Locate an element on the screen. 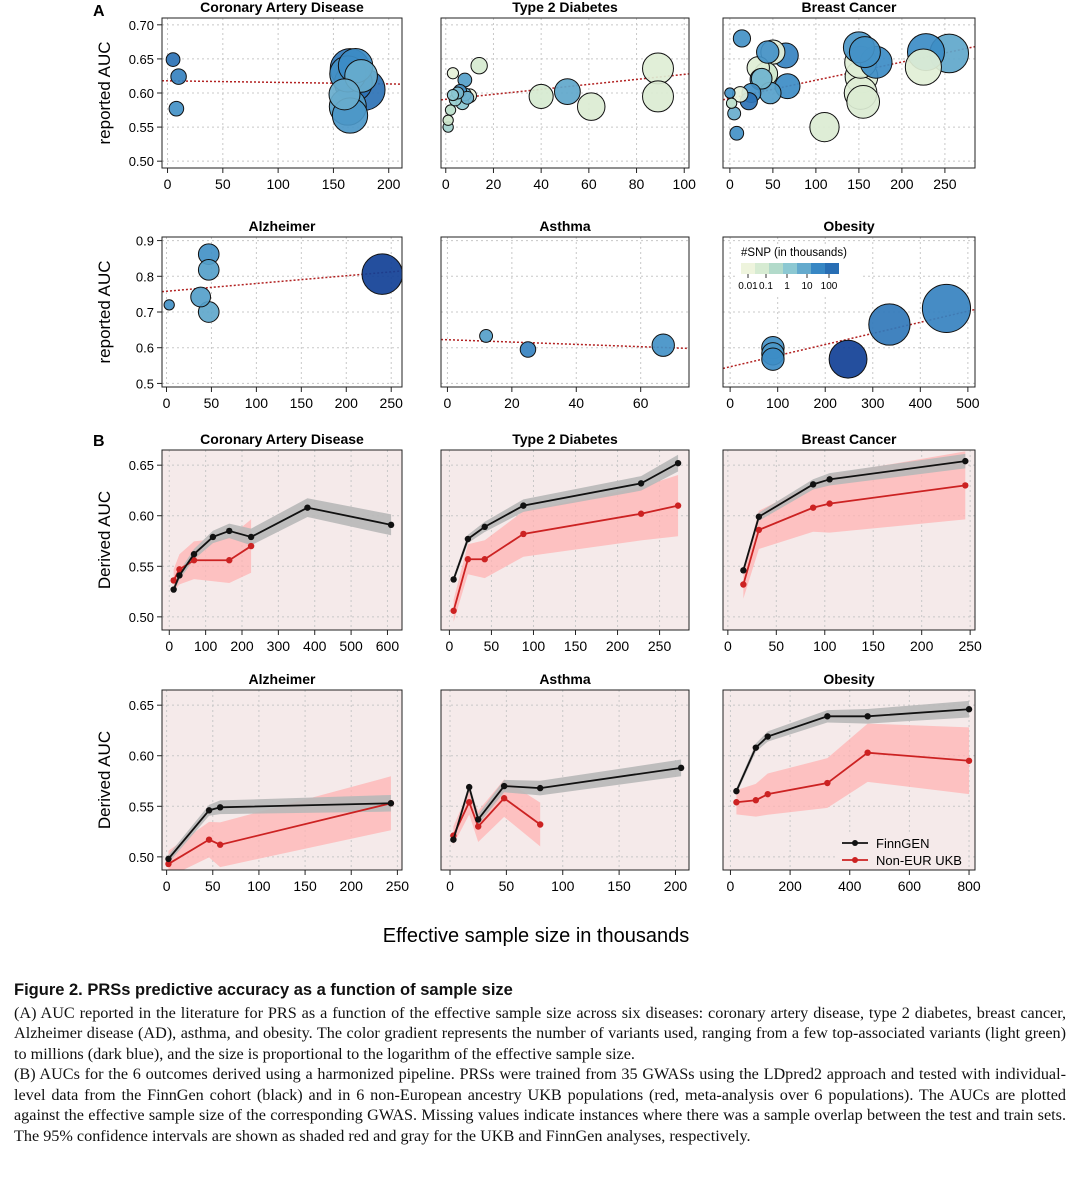 The width and height of the screenshot is (1080, 1200). snp-legend-title: #SNP (in thousands) is located at coordinates (794, 253).